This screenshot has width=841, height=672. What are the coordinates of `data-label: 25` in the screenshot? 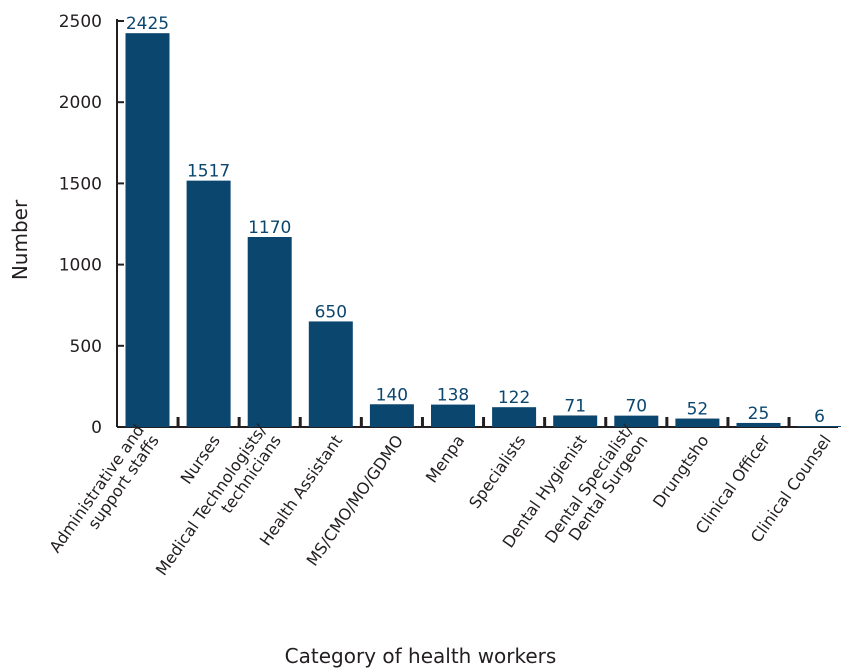 It's located at (759, 414).